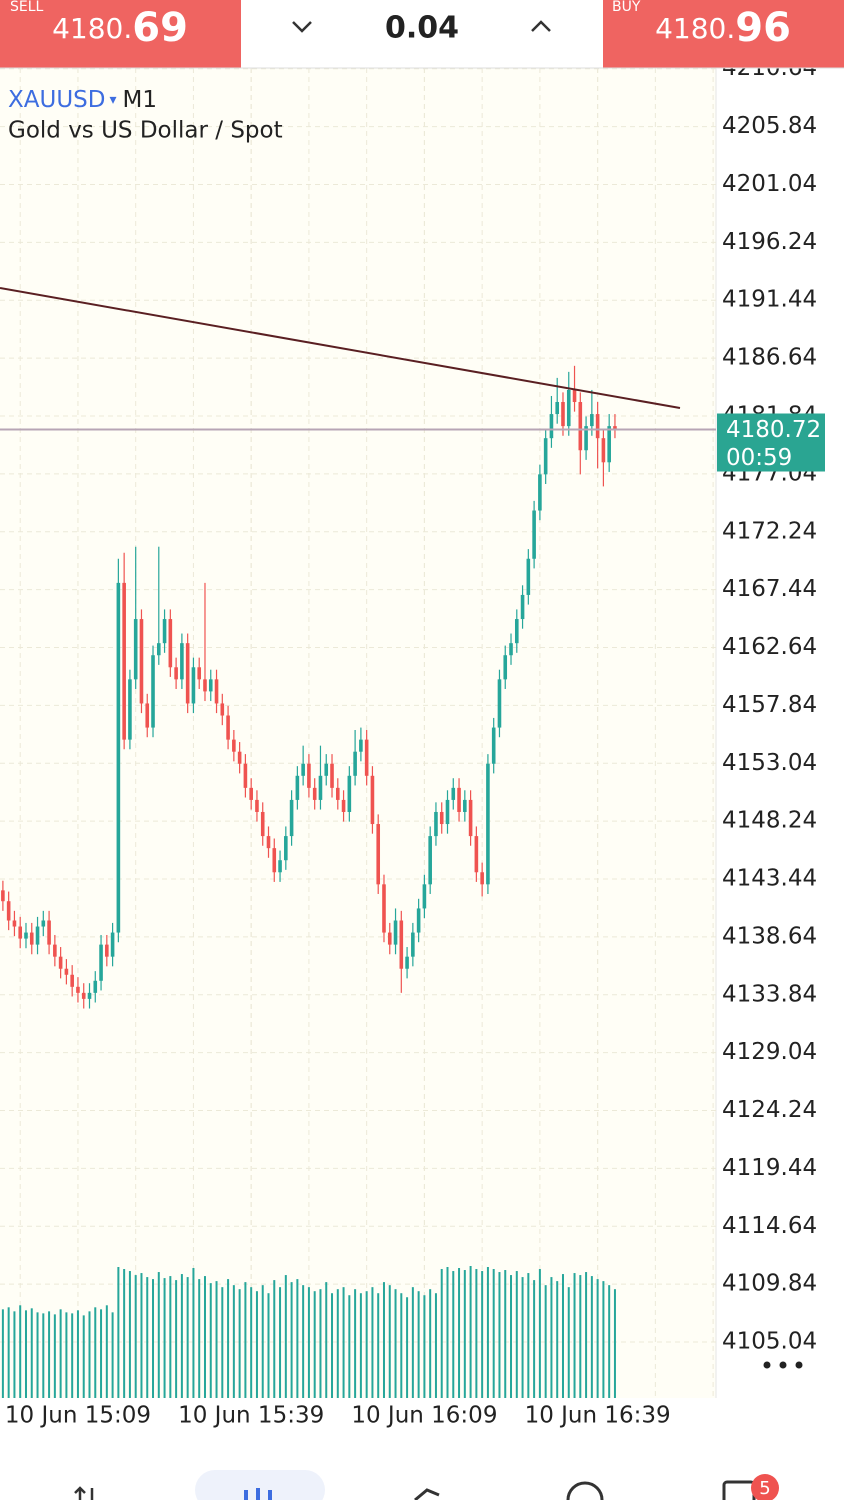 Image resolution: width=844 pixels, height=1504 pixels. I want to click on buy-button, so click(723, 34).